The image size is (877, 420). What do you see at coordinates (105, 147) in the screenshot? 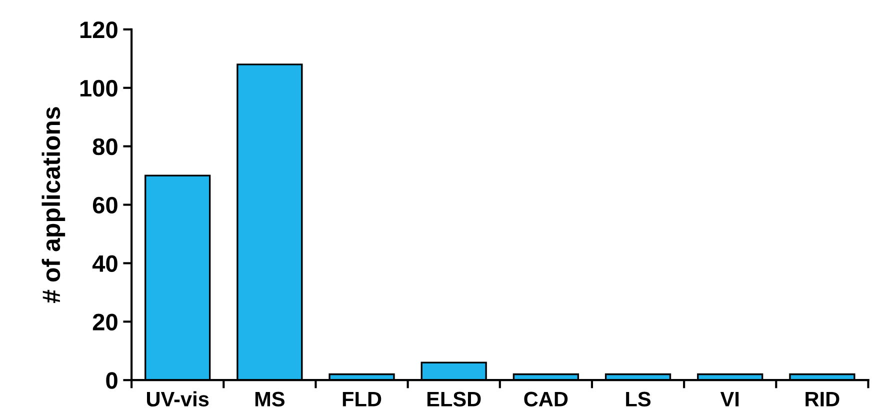
I see `y-tick-label: 80` at bounding box center [105, 147].